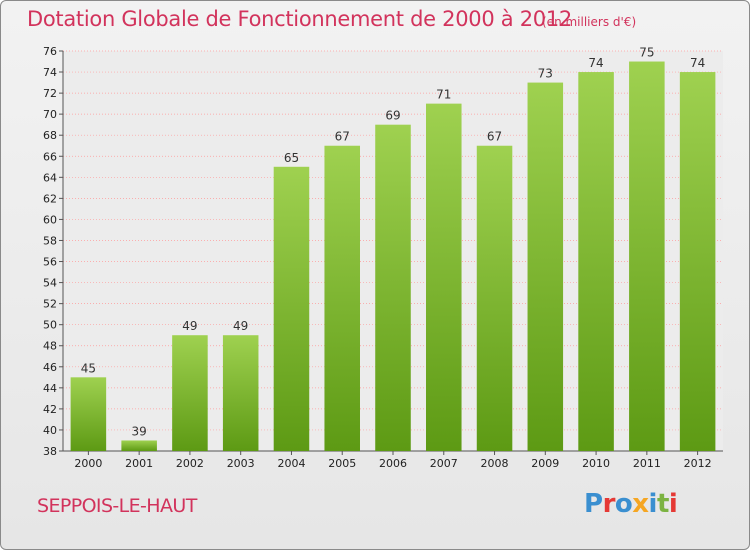 Image resolution: width=750 pixels, height=550 pixels. Describe the element at coordinates (291, 463) in the screenshot. I see `x-tick-label-2004: 2004` at that location.